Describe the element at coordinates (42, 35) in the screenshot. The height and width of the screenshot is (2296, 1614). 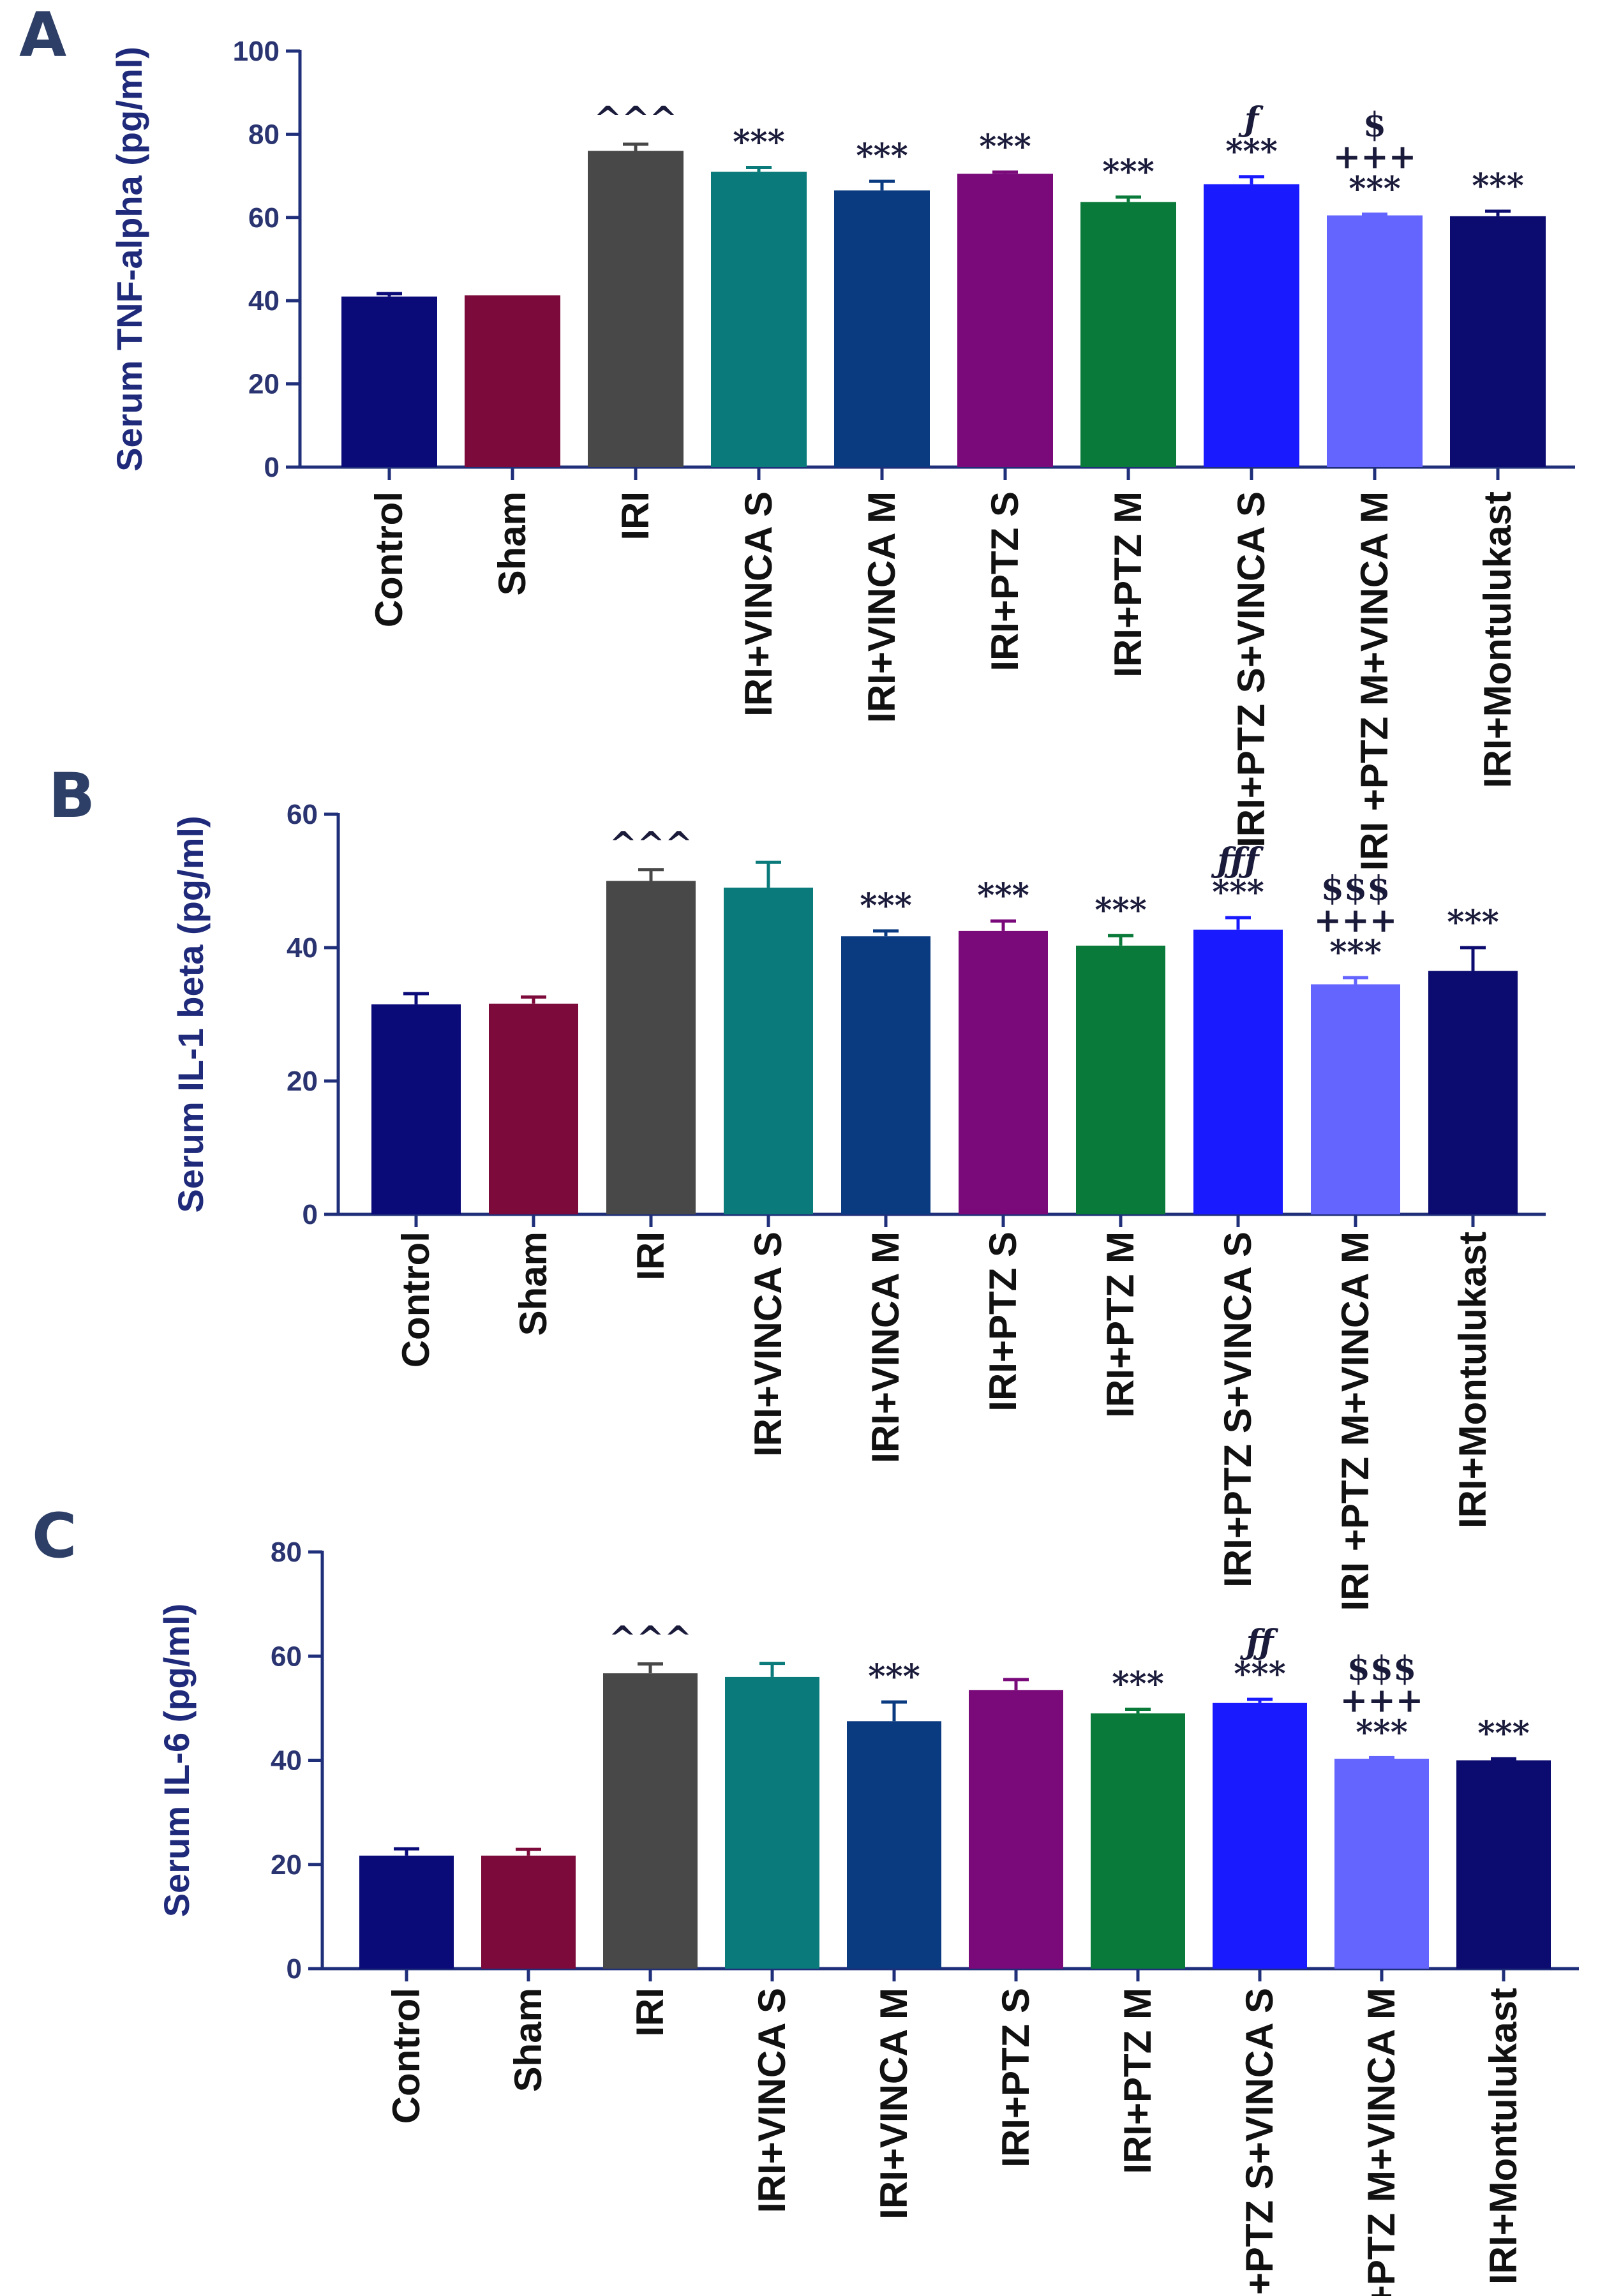
I see `panel-label: A` at that location.